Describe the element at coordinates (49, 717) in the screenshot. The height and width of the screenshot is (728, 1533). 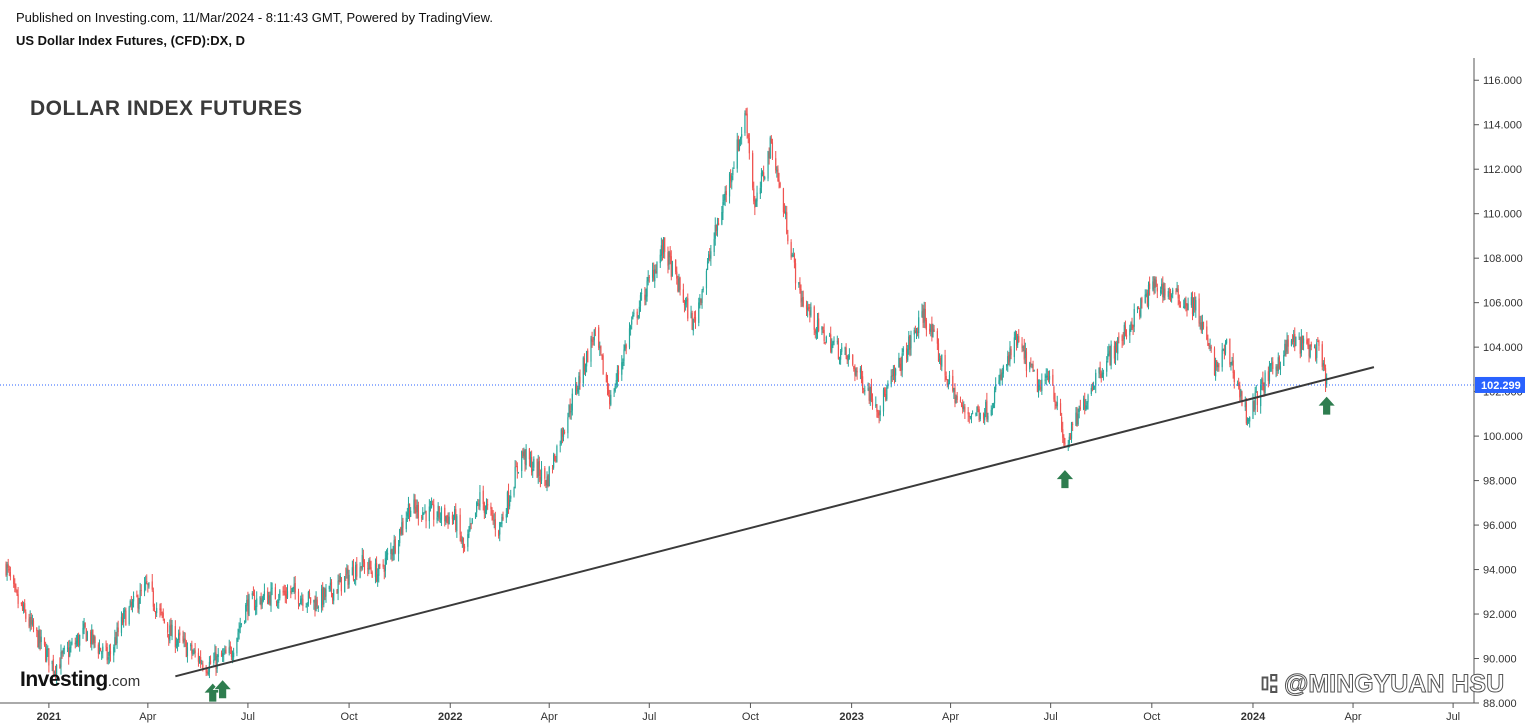
I see `x-tick-label: 2021` at that location.